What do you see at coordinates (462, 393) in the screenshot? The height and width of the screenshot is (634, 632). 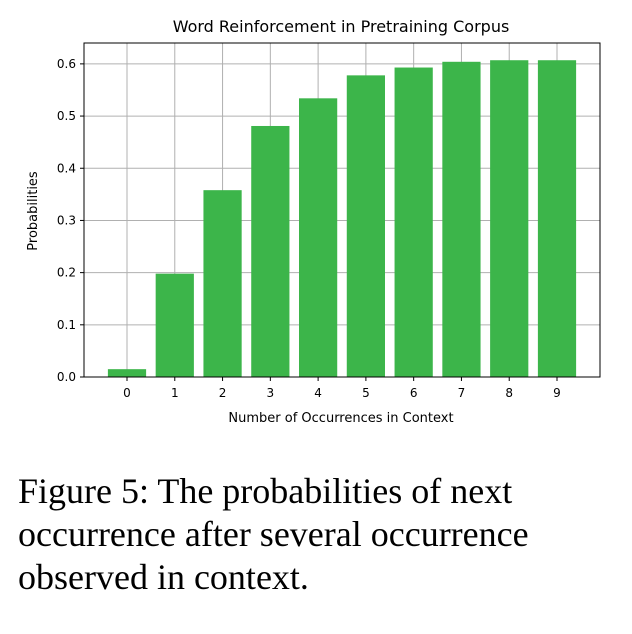 I see `x-tick-label: 7` at bounding box center [462, 393].